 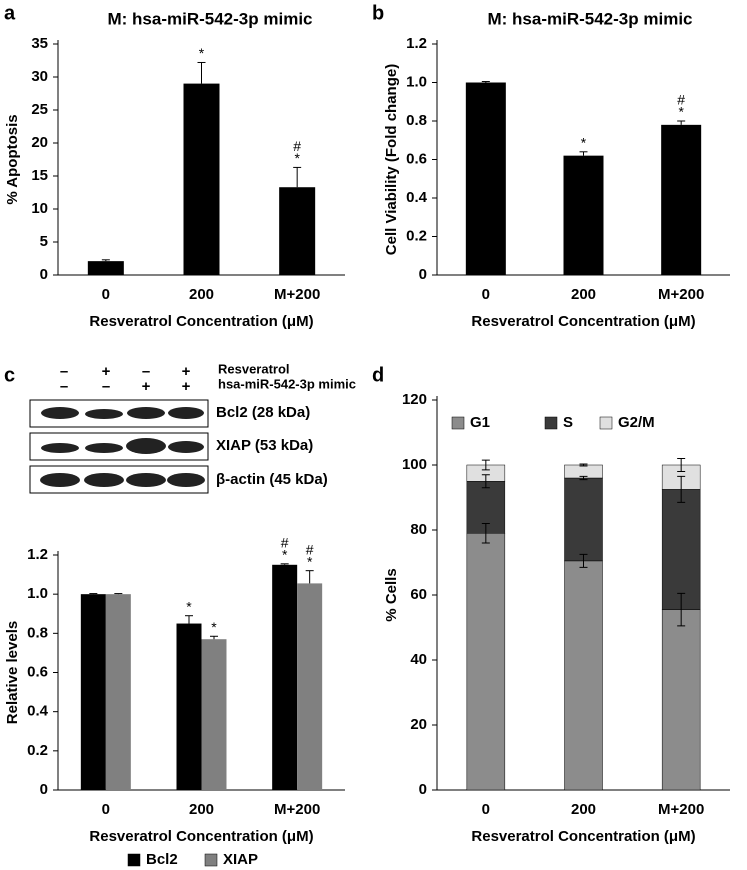 I want to click on panel-label: a, so click(x=10, y=13).